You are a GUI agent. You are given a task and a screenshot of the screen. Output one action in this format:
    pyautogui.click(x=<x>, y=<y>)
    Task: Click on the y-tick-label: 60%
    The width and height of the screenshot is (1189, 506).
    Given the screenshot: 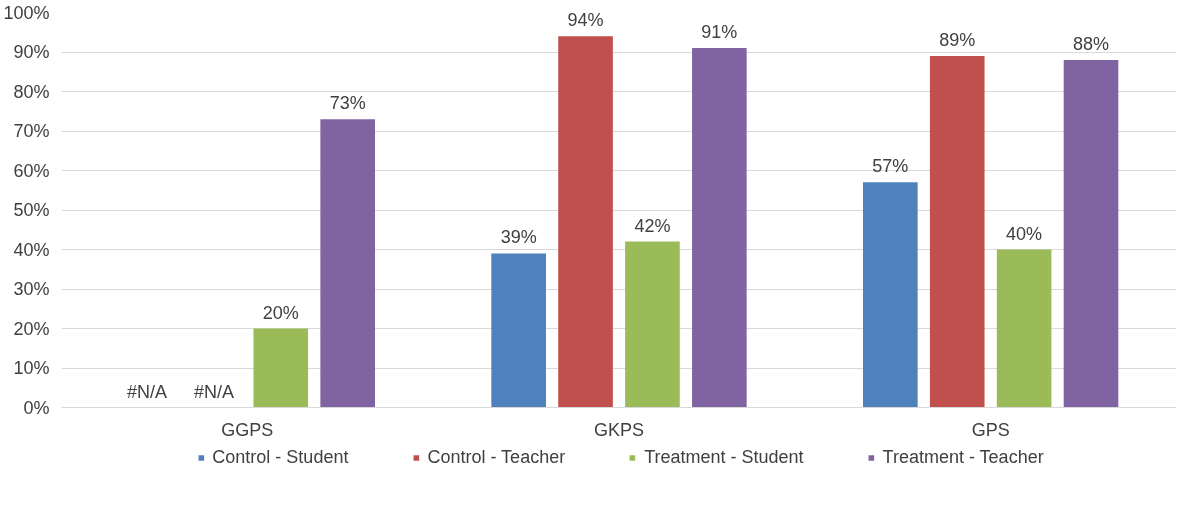 What is the action you would take?
    pyautogui.click(x=31, y=170)
    